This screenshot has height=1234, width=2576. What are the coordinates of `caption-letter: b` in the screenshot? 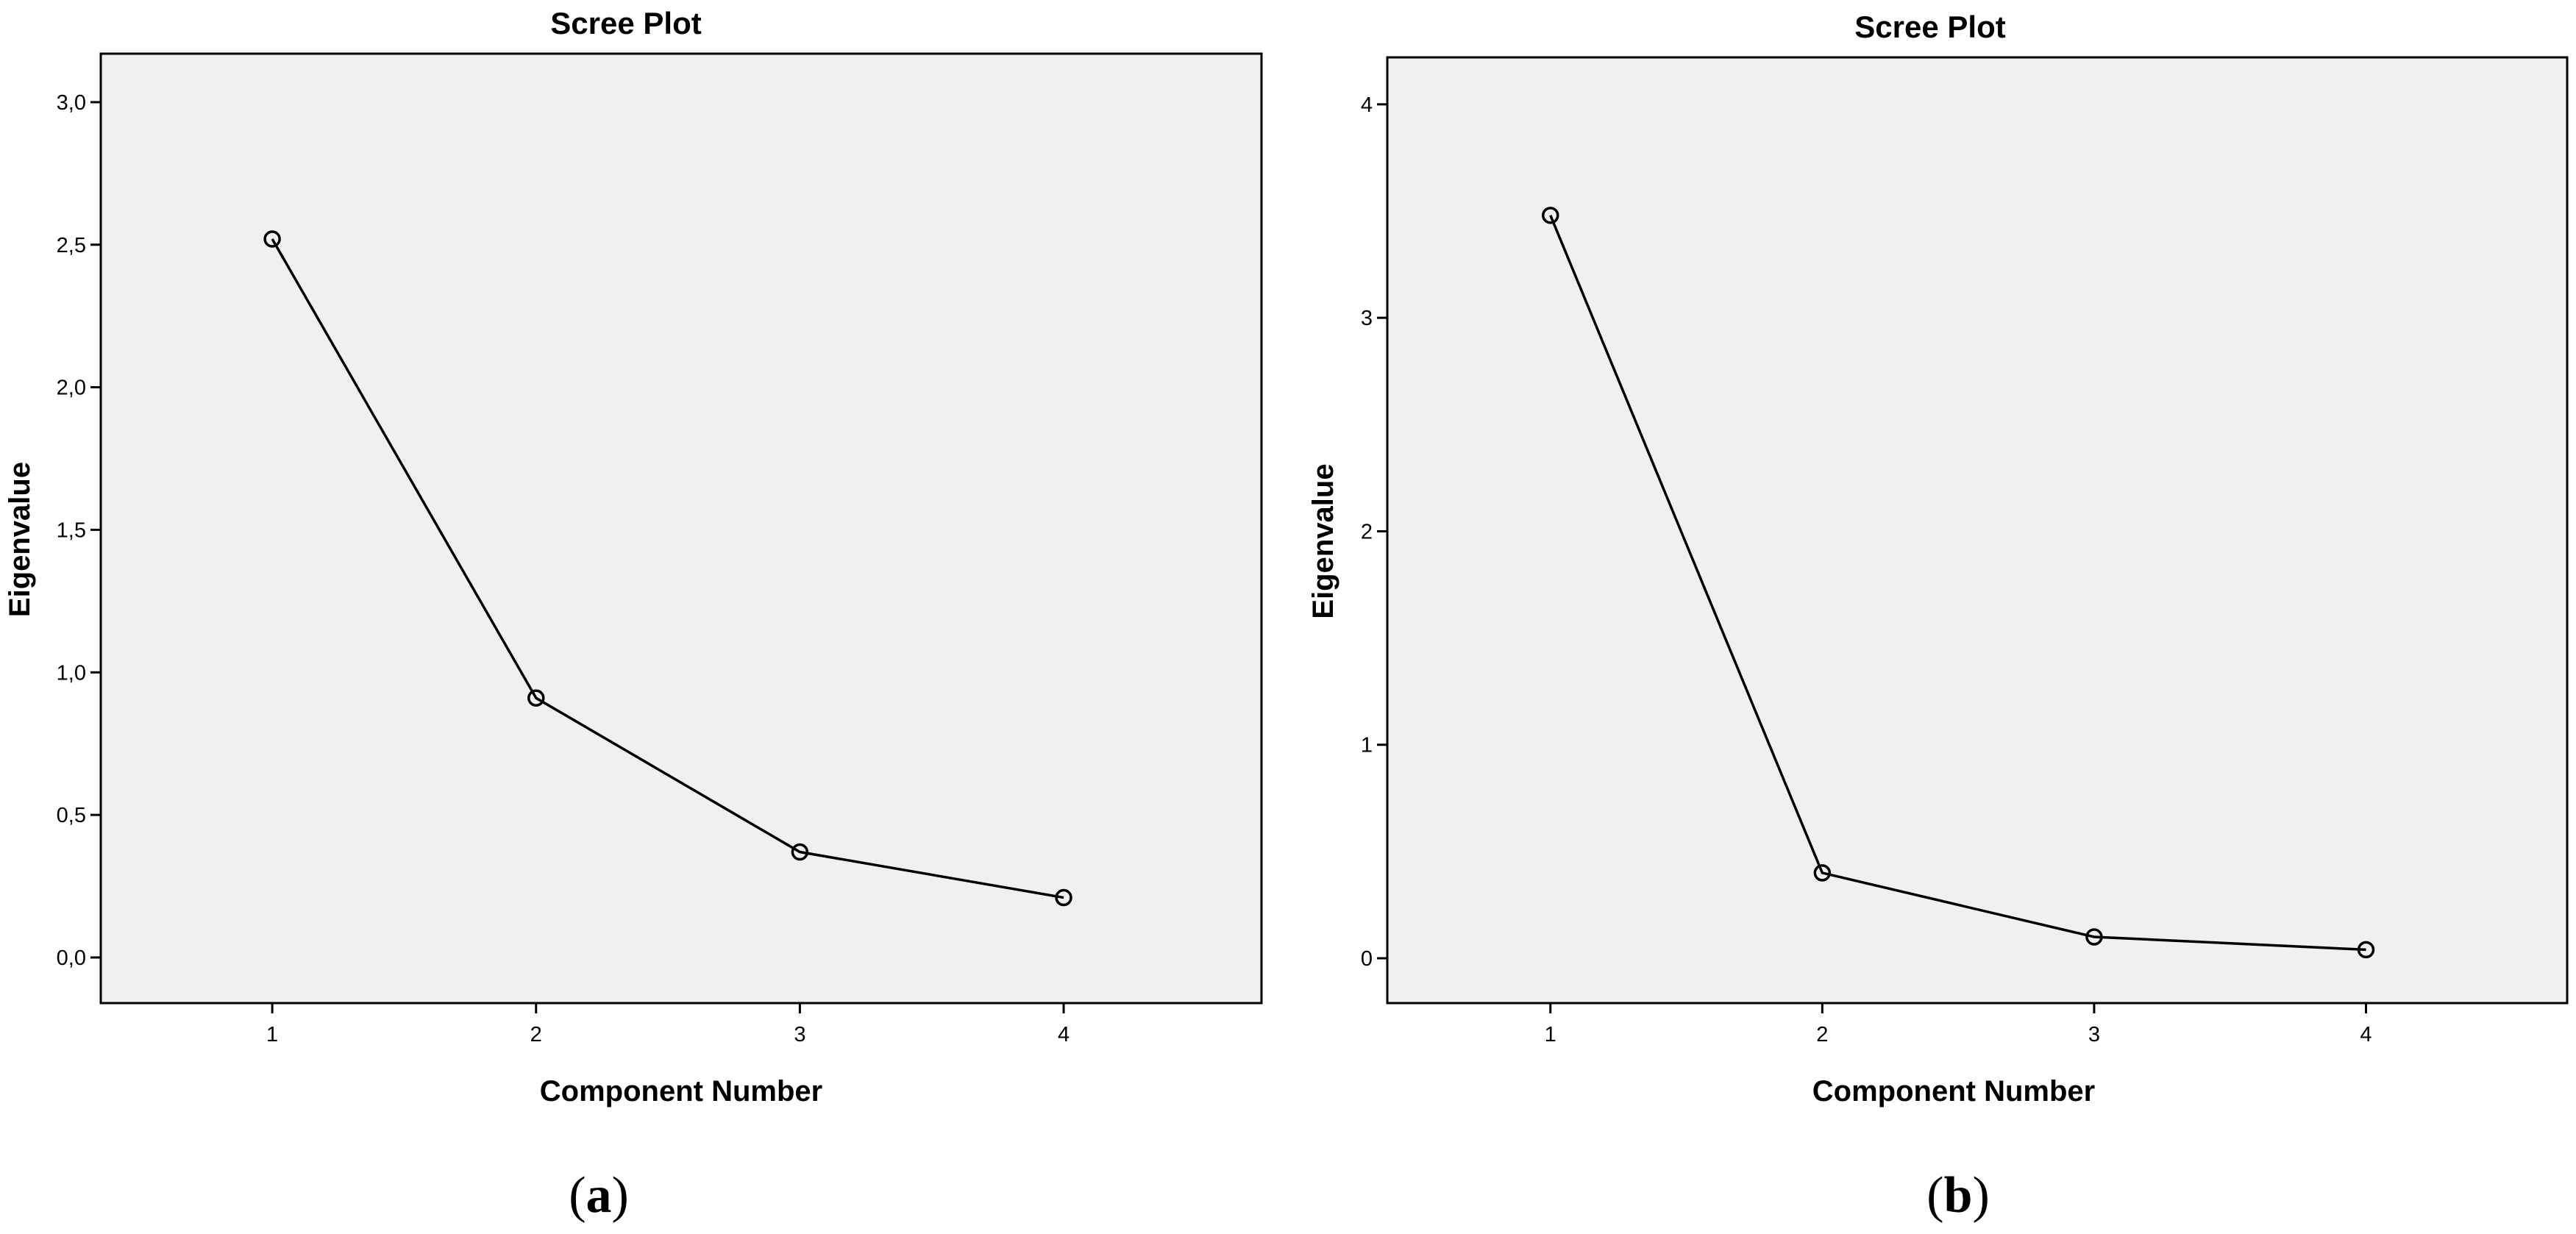 It's located at (1958, 1195).